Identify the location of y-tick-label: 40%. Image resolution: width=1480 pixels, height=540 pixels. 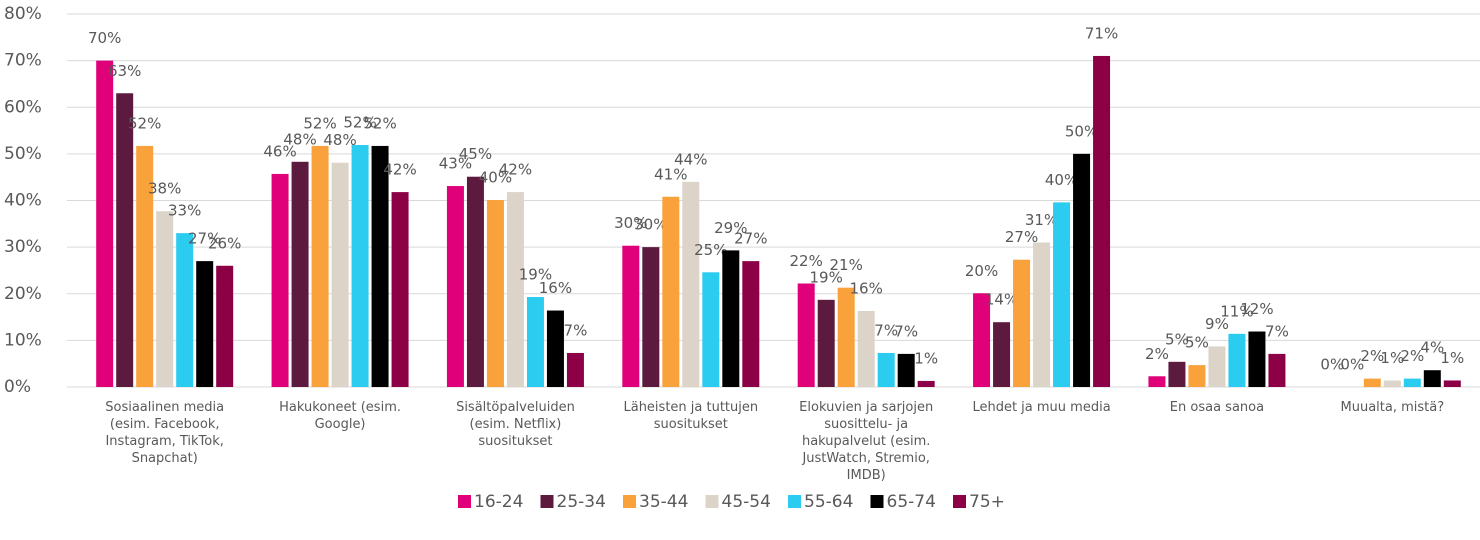
(23, 201).